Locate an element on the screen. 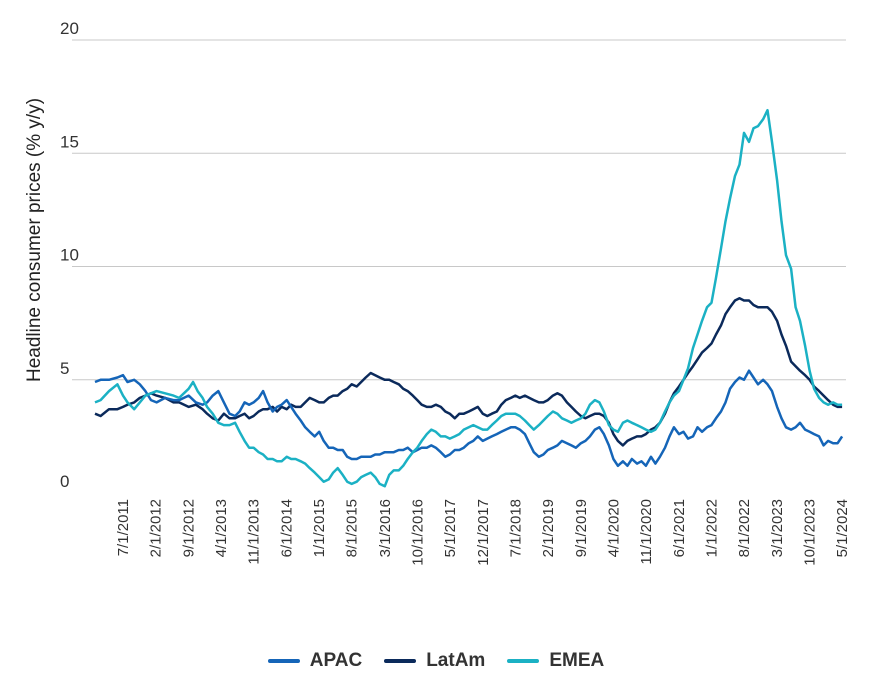  legend: APAC LatAm EMEA is located at coordinates (436, 661).